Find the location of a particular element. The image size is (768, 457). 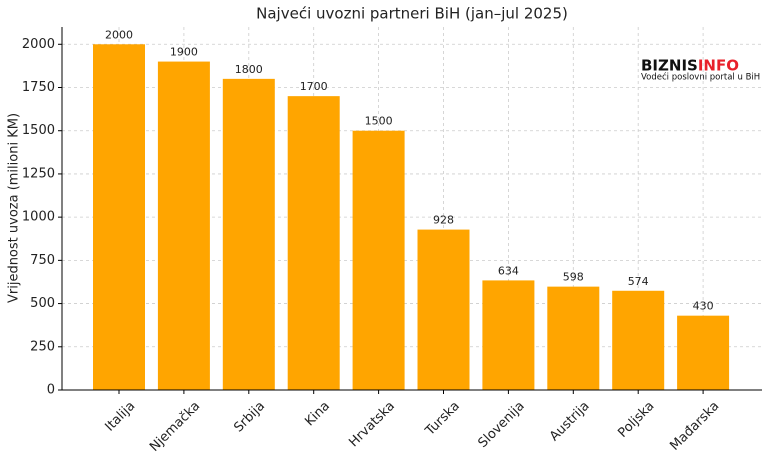

x-tick-label: Turska is located at coordinates (442, 419).